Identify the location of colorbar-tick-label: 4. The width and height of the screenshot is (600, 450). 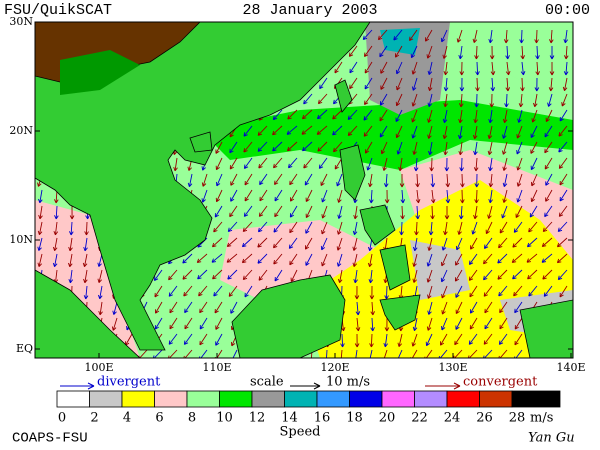
(127, 418).